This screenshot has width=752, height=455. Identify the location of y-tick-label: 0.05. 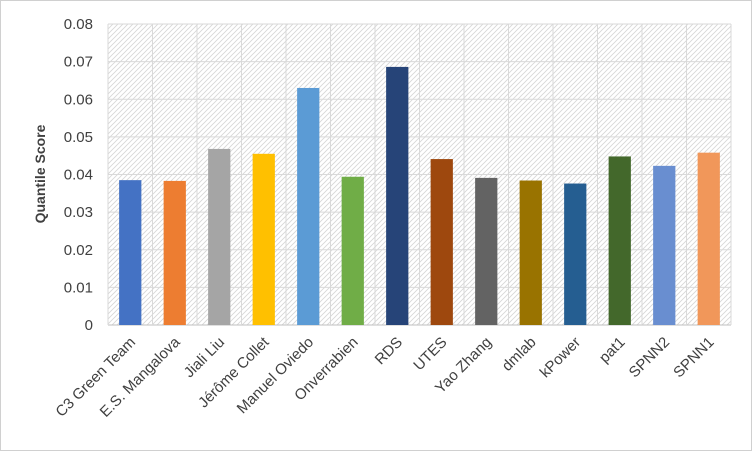
(78, 137).